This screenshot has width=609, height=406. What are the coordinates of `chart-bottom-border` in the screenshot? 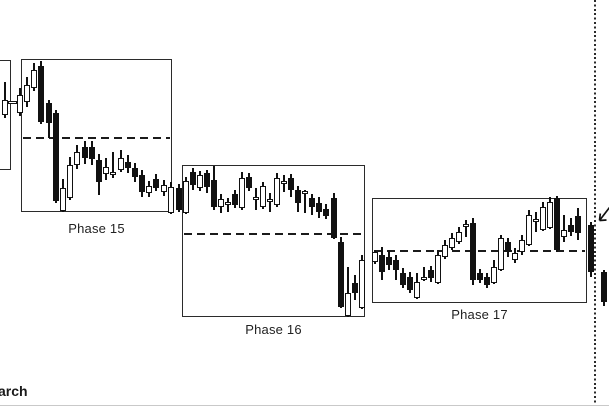 It's located at (304, 405).